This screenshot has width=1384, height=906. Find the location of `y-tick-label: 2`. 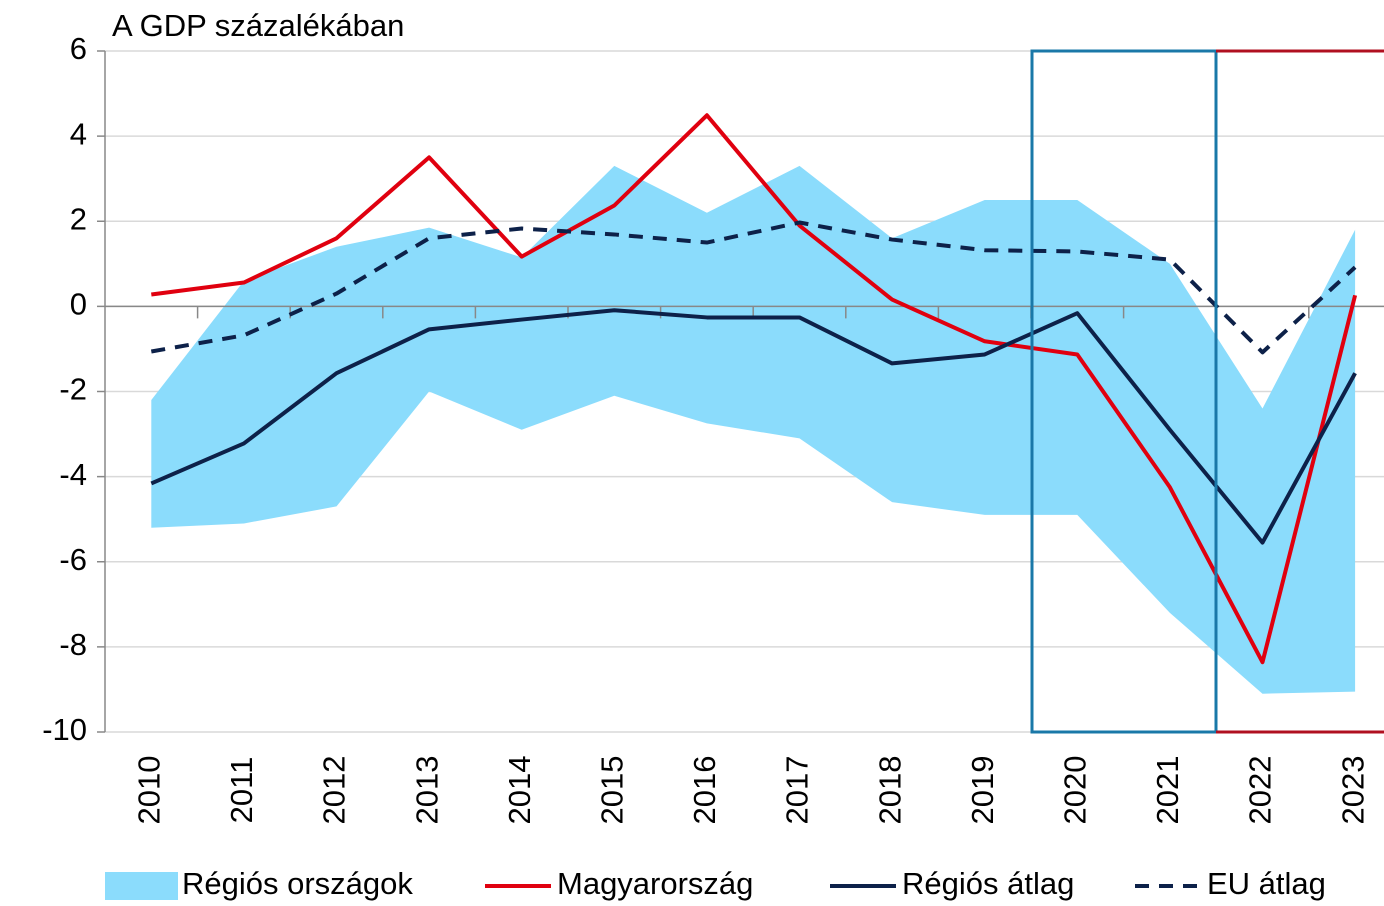

y-tick-label: 2 is located at coordinates (78, 218).